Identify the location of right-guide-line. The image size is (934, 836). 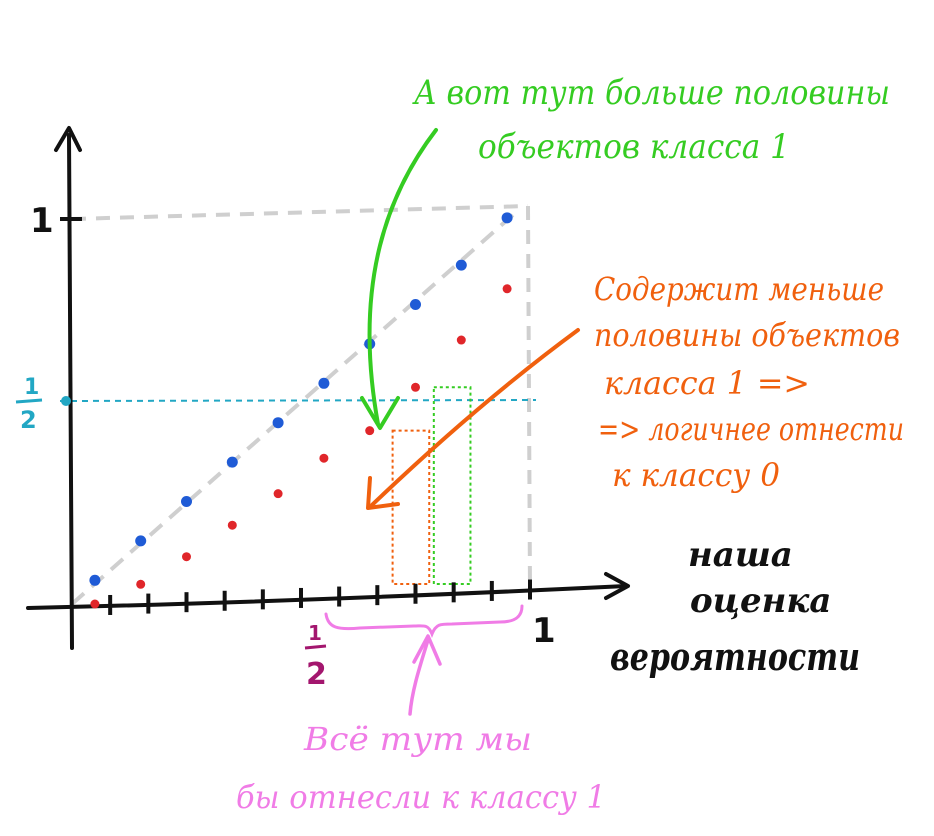
(529, 399).